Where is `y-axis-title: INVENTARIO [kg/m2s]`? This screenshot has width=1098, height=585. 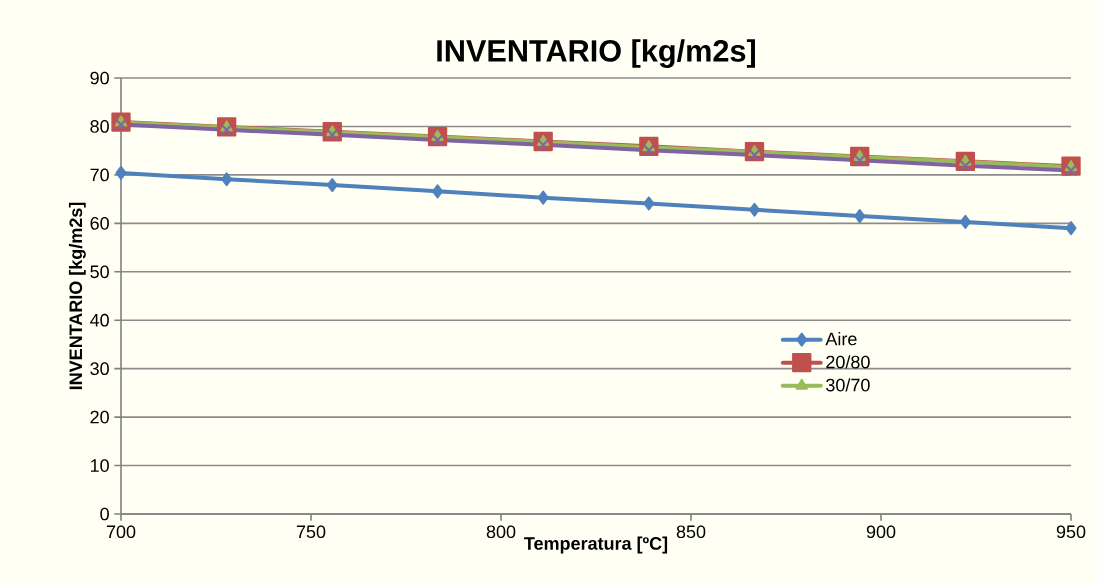
y-axis-title: INVENTARIO [kg/m2s] is located at coordinates (77, 296).